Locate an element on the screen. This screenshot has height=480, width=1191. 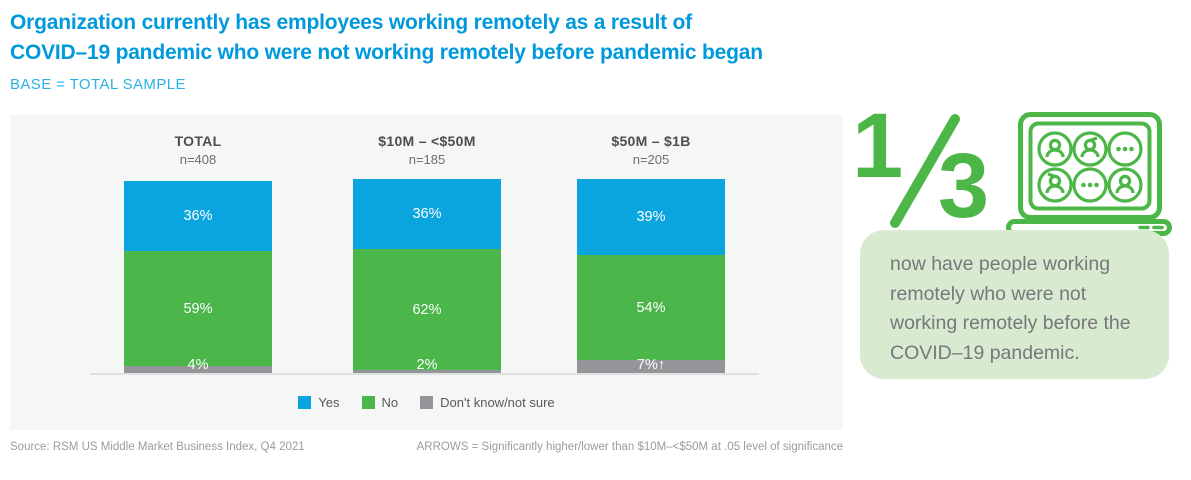
chart-legend: Yes No Don't know/not sure is located at coordinates (426, 402).